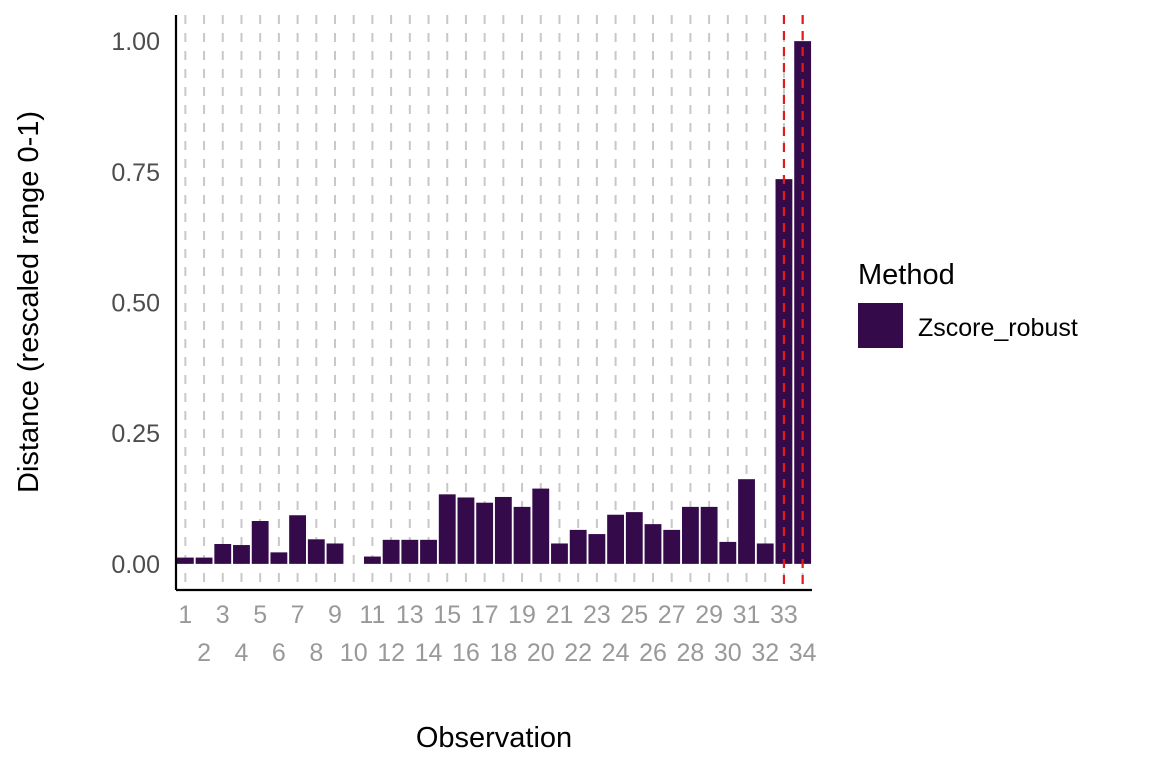 The height and width of the screenshot is (768, 1152). I want to click on x-tick-label: 5, so click(260, 615).